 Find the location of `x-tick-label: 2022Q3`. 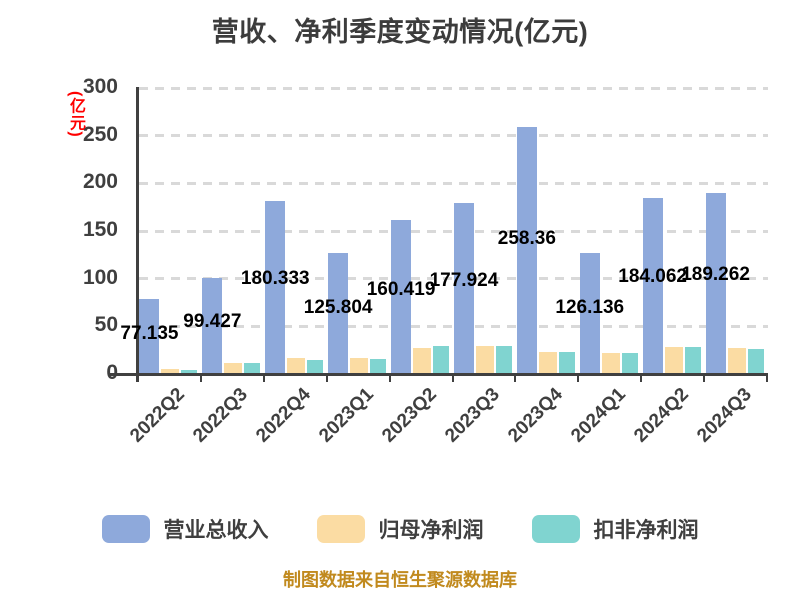

x-tick-label: 2022Q3 is located at coordinates (221, 415).